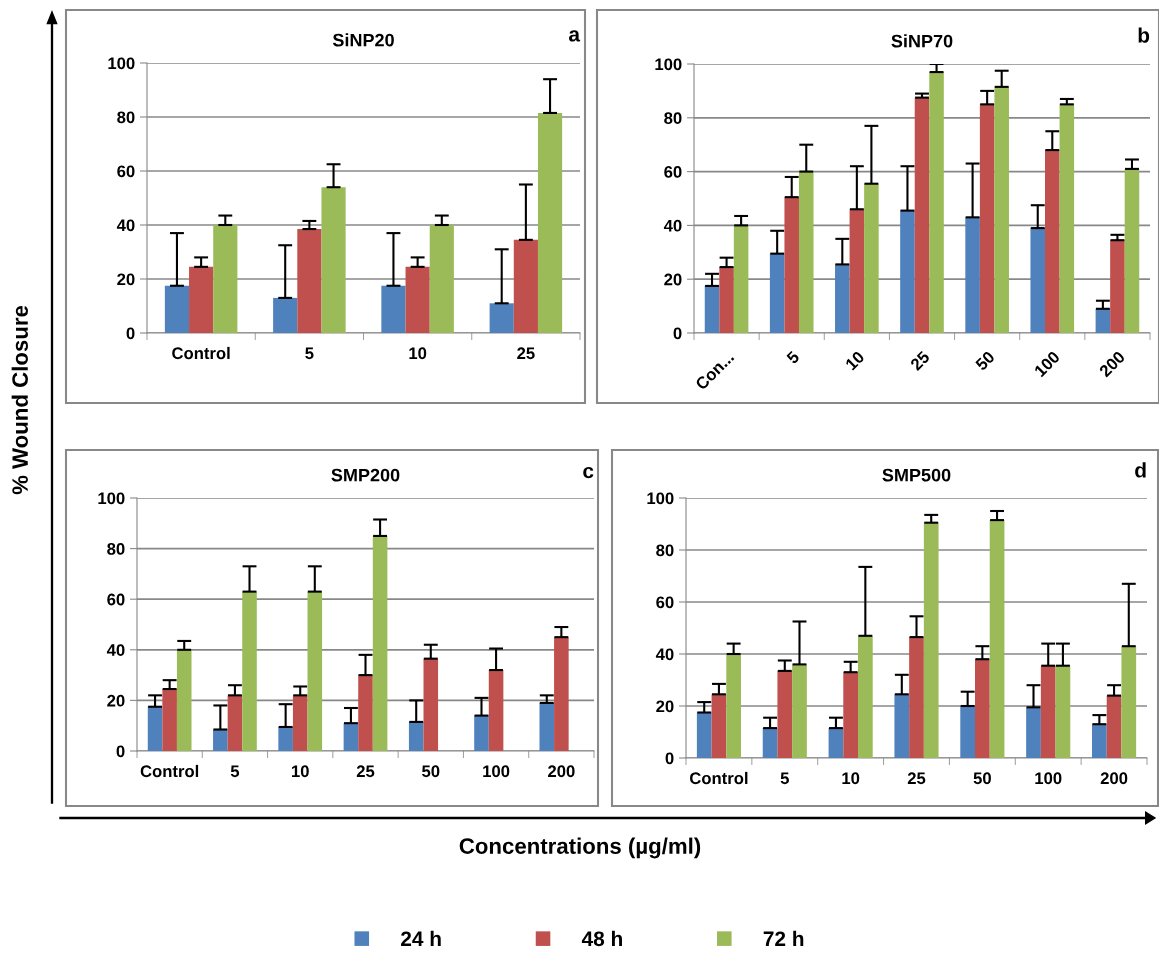  I want to click on chart-title: SMP500, so click(916, 475).